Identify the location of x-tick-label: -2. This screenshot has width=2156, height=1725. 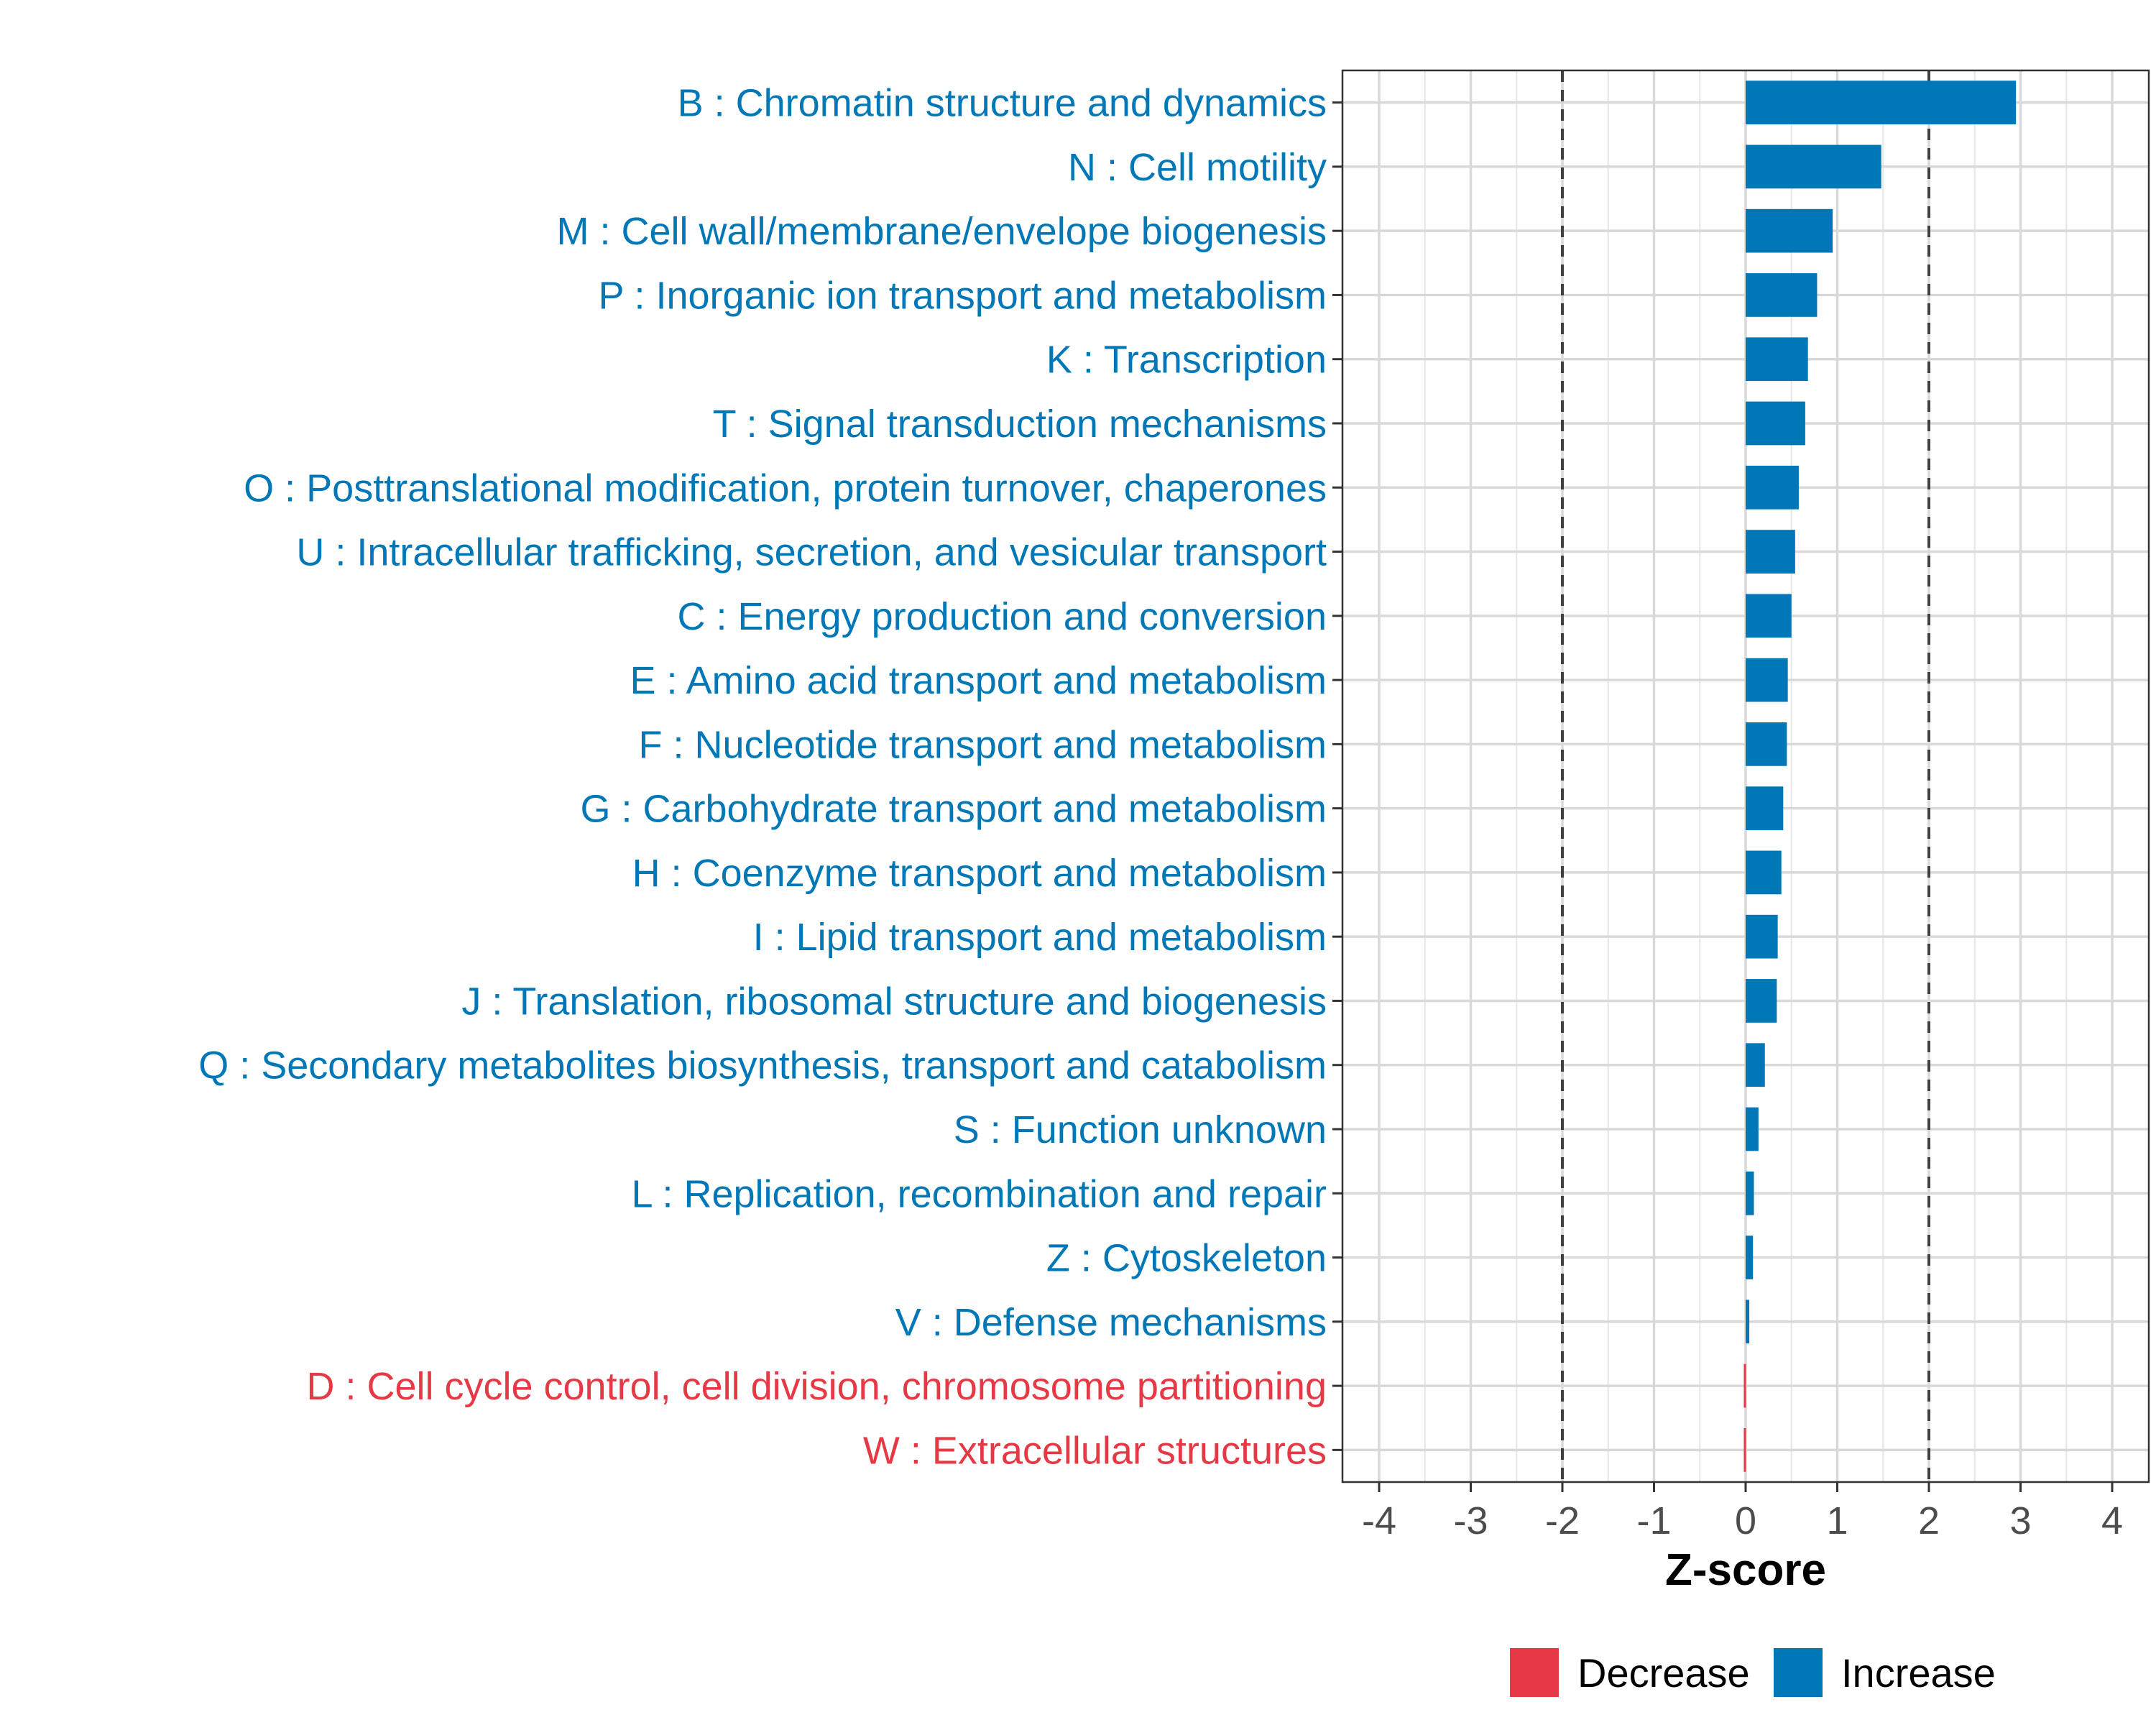
(1562, 1520).